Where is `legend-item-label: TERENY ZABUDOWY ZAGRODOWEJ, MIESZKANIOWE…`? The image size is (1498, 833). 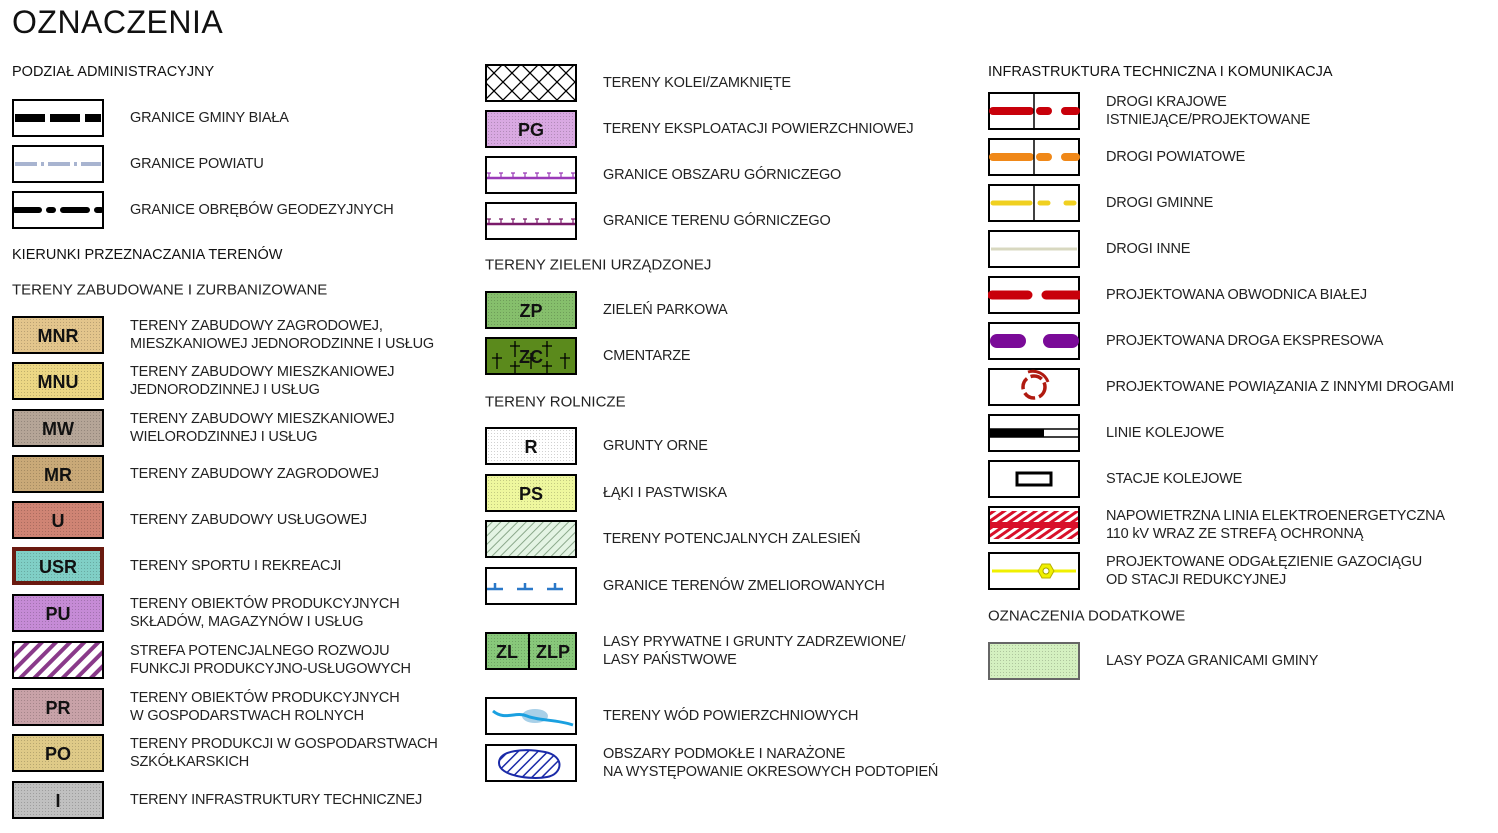
legend-item-label: TERENY ZABUDOWY ZAGRODOWEJ, MIESZKANIOWE… is located at coordinates (282, 335).